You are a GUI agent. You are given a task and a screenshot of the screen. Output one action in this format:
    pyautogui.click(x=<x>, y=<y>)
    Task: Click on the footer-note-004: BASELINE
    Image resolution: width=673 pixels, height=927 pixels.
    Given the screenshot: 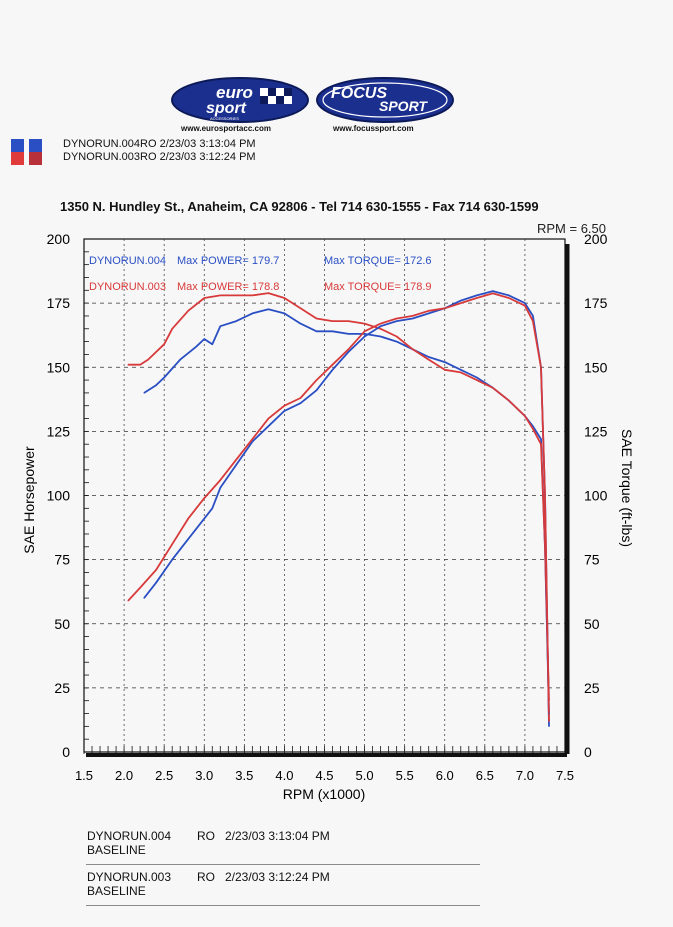 What is the action you would take?
    pyautogui.click(x=116, y=850)
    